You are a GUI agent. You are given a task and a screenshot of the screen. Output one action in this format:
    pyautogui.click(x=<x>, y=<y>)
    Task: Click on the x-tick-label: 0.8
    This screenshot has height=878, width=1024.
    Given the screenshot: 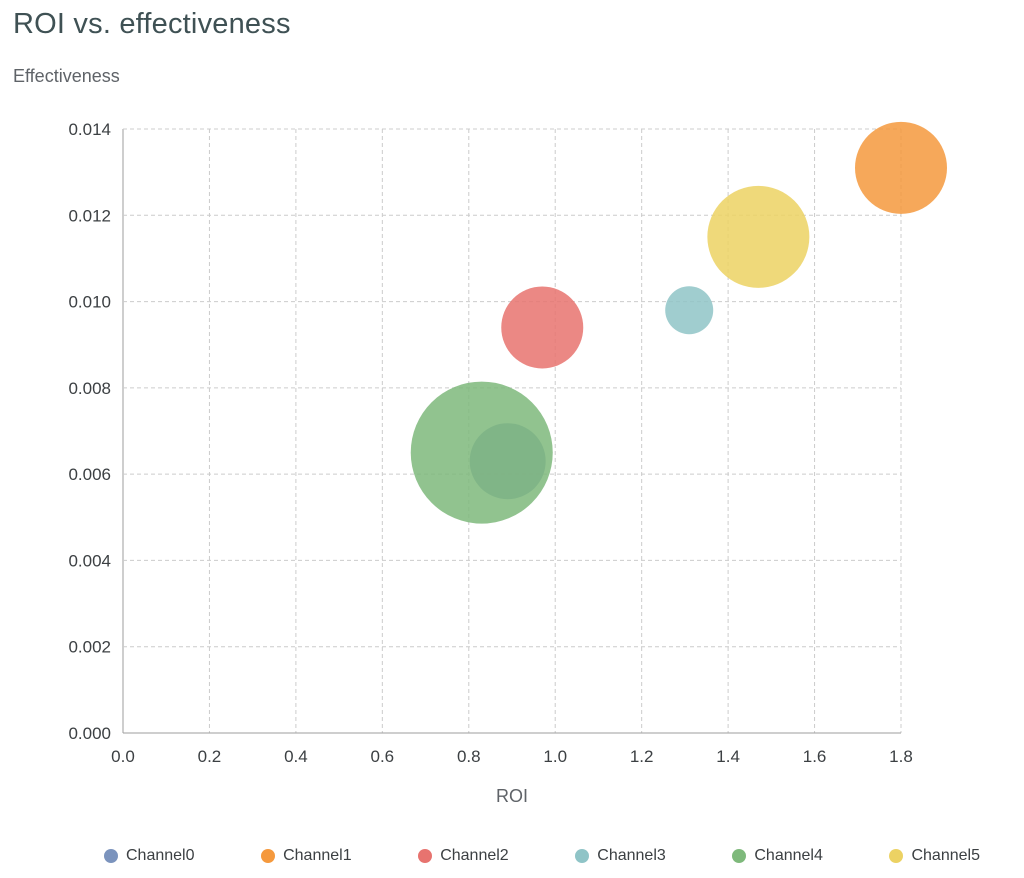 What is the action you would take?
    pyautogui.click(x=469, y=756)
    